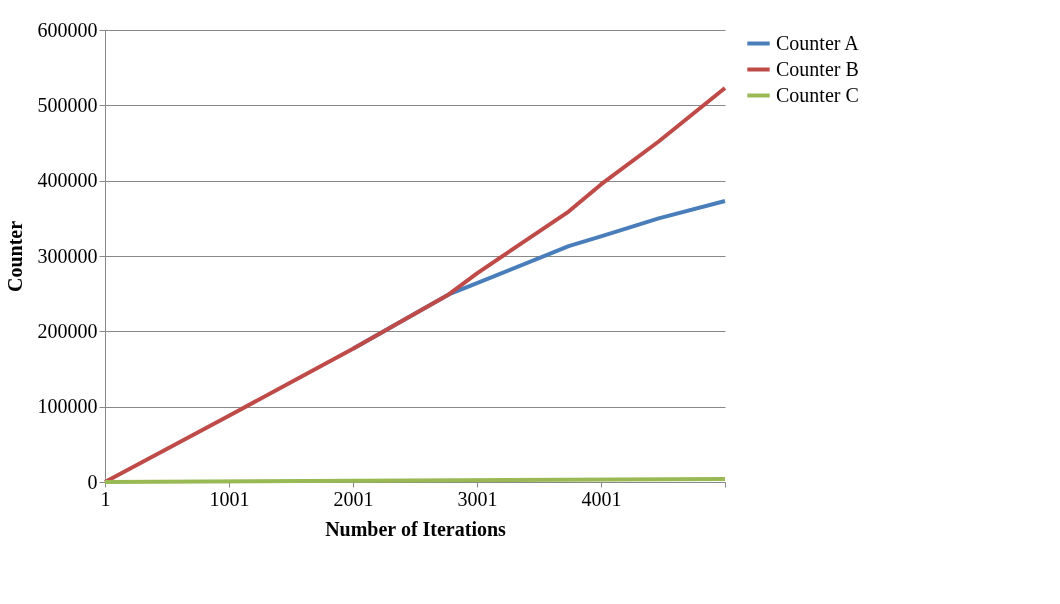 The width and height of the screenshot is (1060, 604). Describe the element at coordinates (67, 330) in the screenshot. I see `y-tick-label: 200000` at that location.